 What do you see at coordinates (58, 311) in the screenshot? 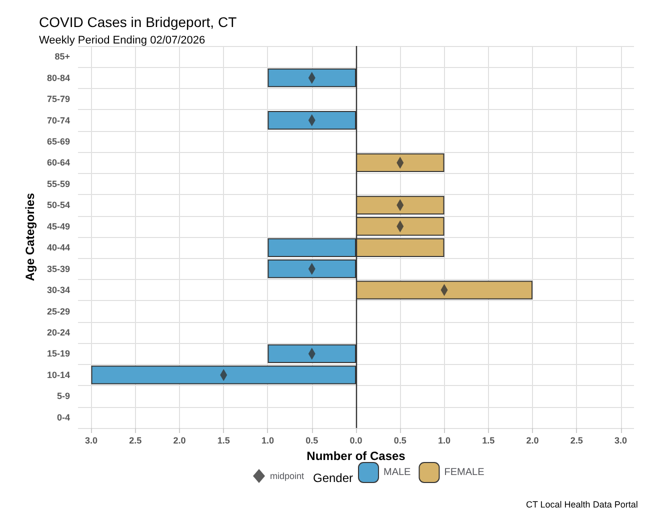
I see `y-tick-label: 25-29` at bounding box center [58, 311].